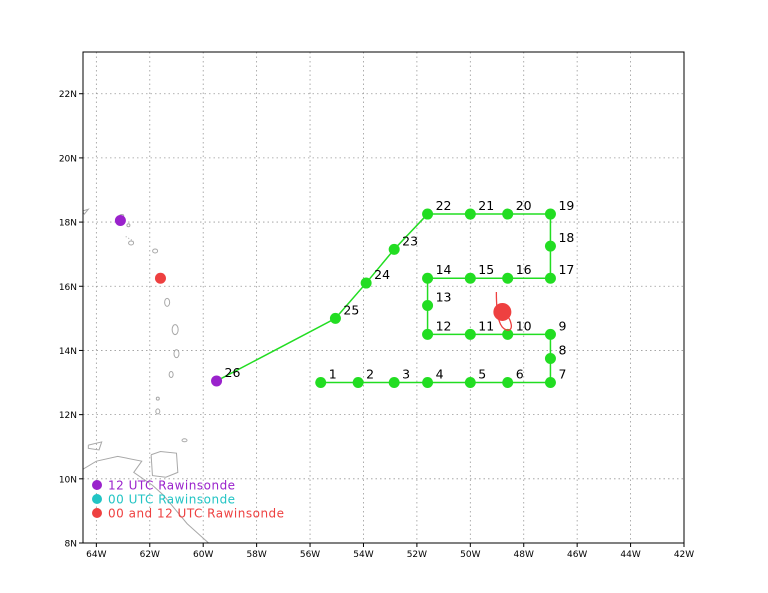  What do you see at coordinates (68, 352) in the screenshot?
I see `y-tick-label: 14N` at bounding box center [68, 352].